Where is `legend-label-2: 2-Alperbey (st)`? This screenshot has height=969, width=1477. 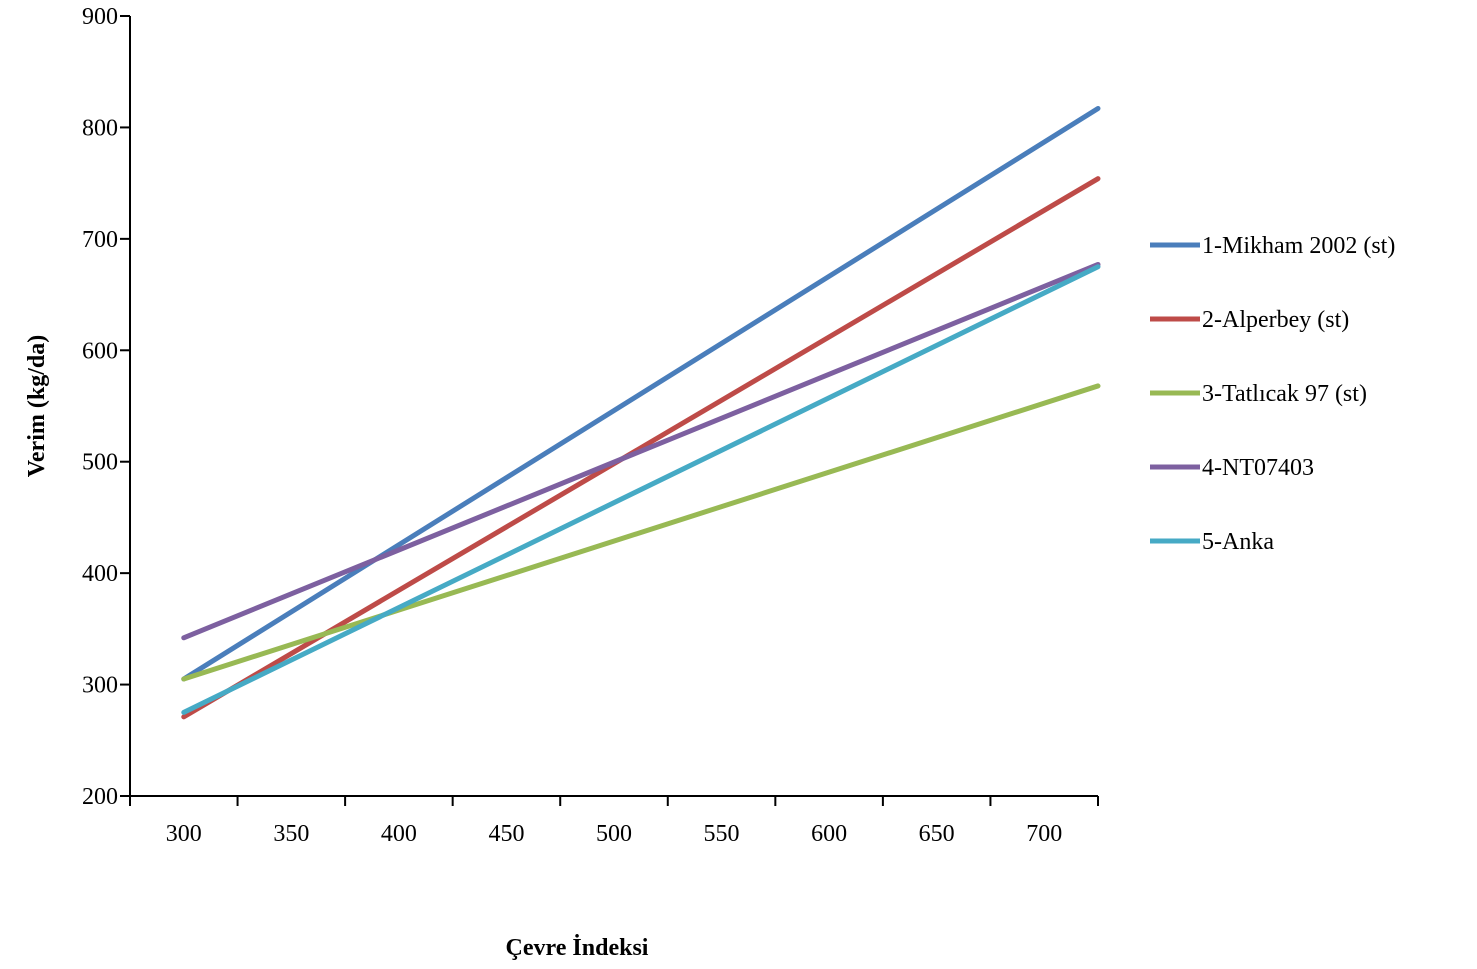
legend-label-2: 2-Alperbey (st) is located at coordinates (1275, 320).